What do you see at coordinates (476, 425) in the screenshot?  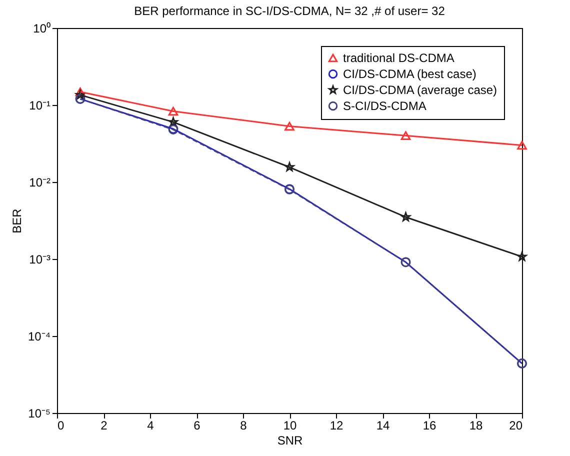 I see `x-tick-label: 18` at bounding box center [476, 425].